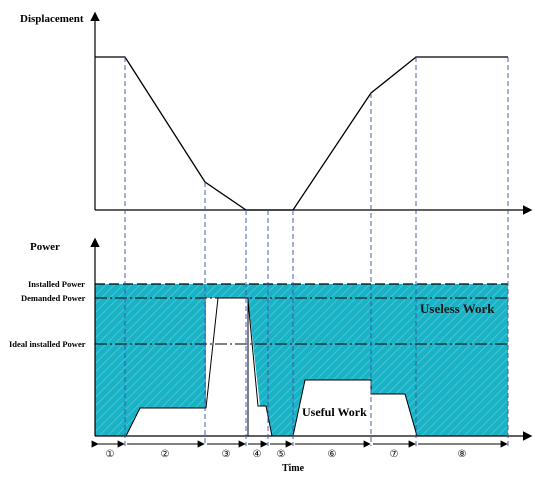 The width and height of the screenshot is (550, 483). Describe the element at coordinates (281, 454) in the screenshot. I see `phase-label: ⑤` at that location.